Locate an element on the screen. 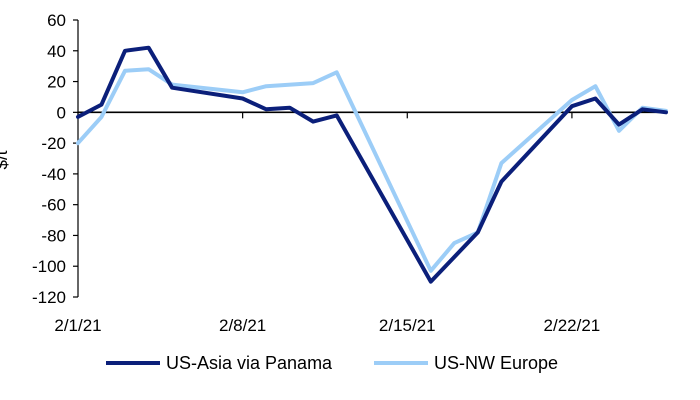 This screenshot has width=700, height=400. x-tick-label: 2/15/21 is located at coordinates (407, 325).